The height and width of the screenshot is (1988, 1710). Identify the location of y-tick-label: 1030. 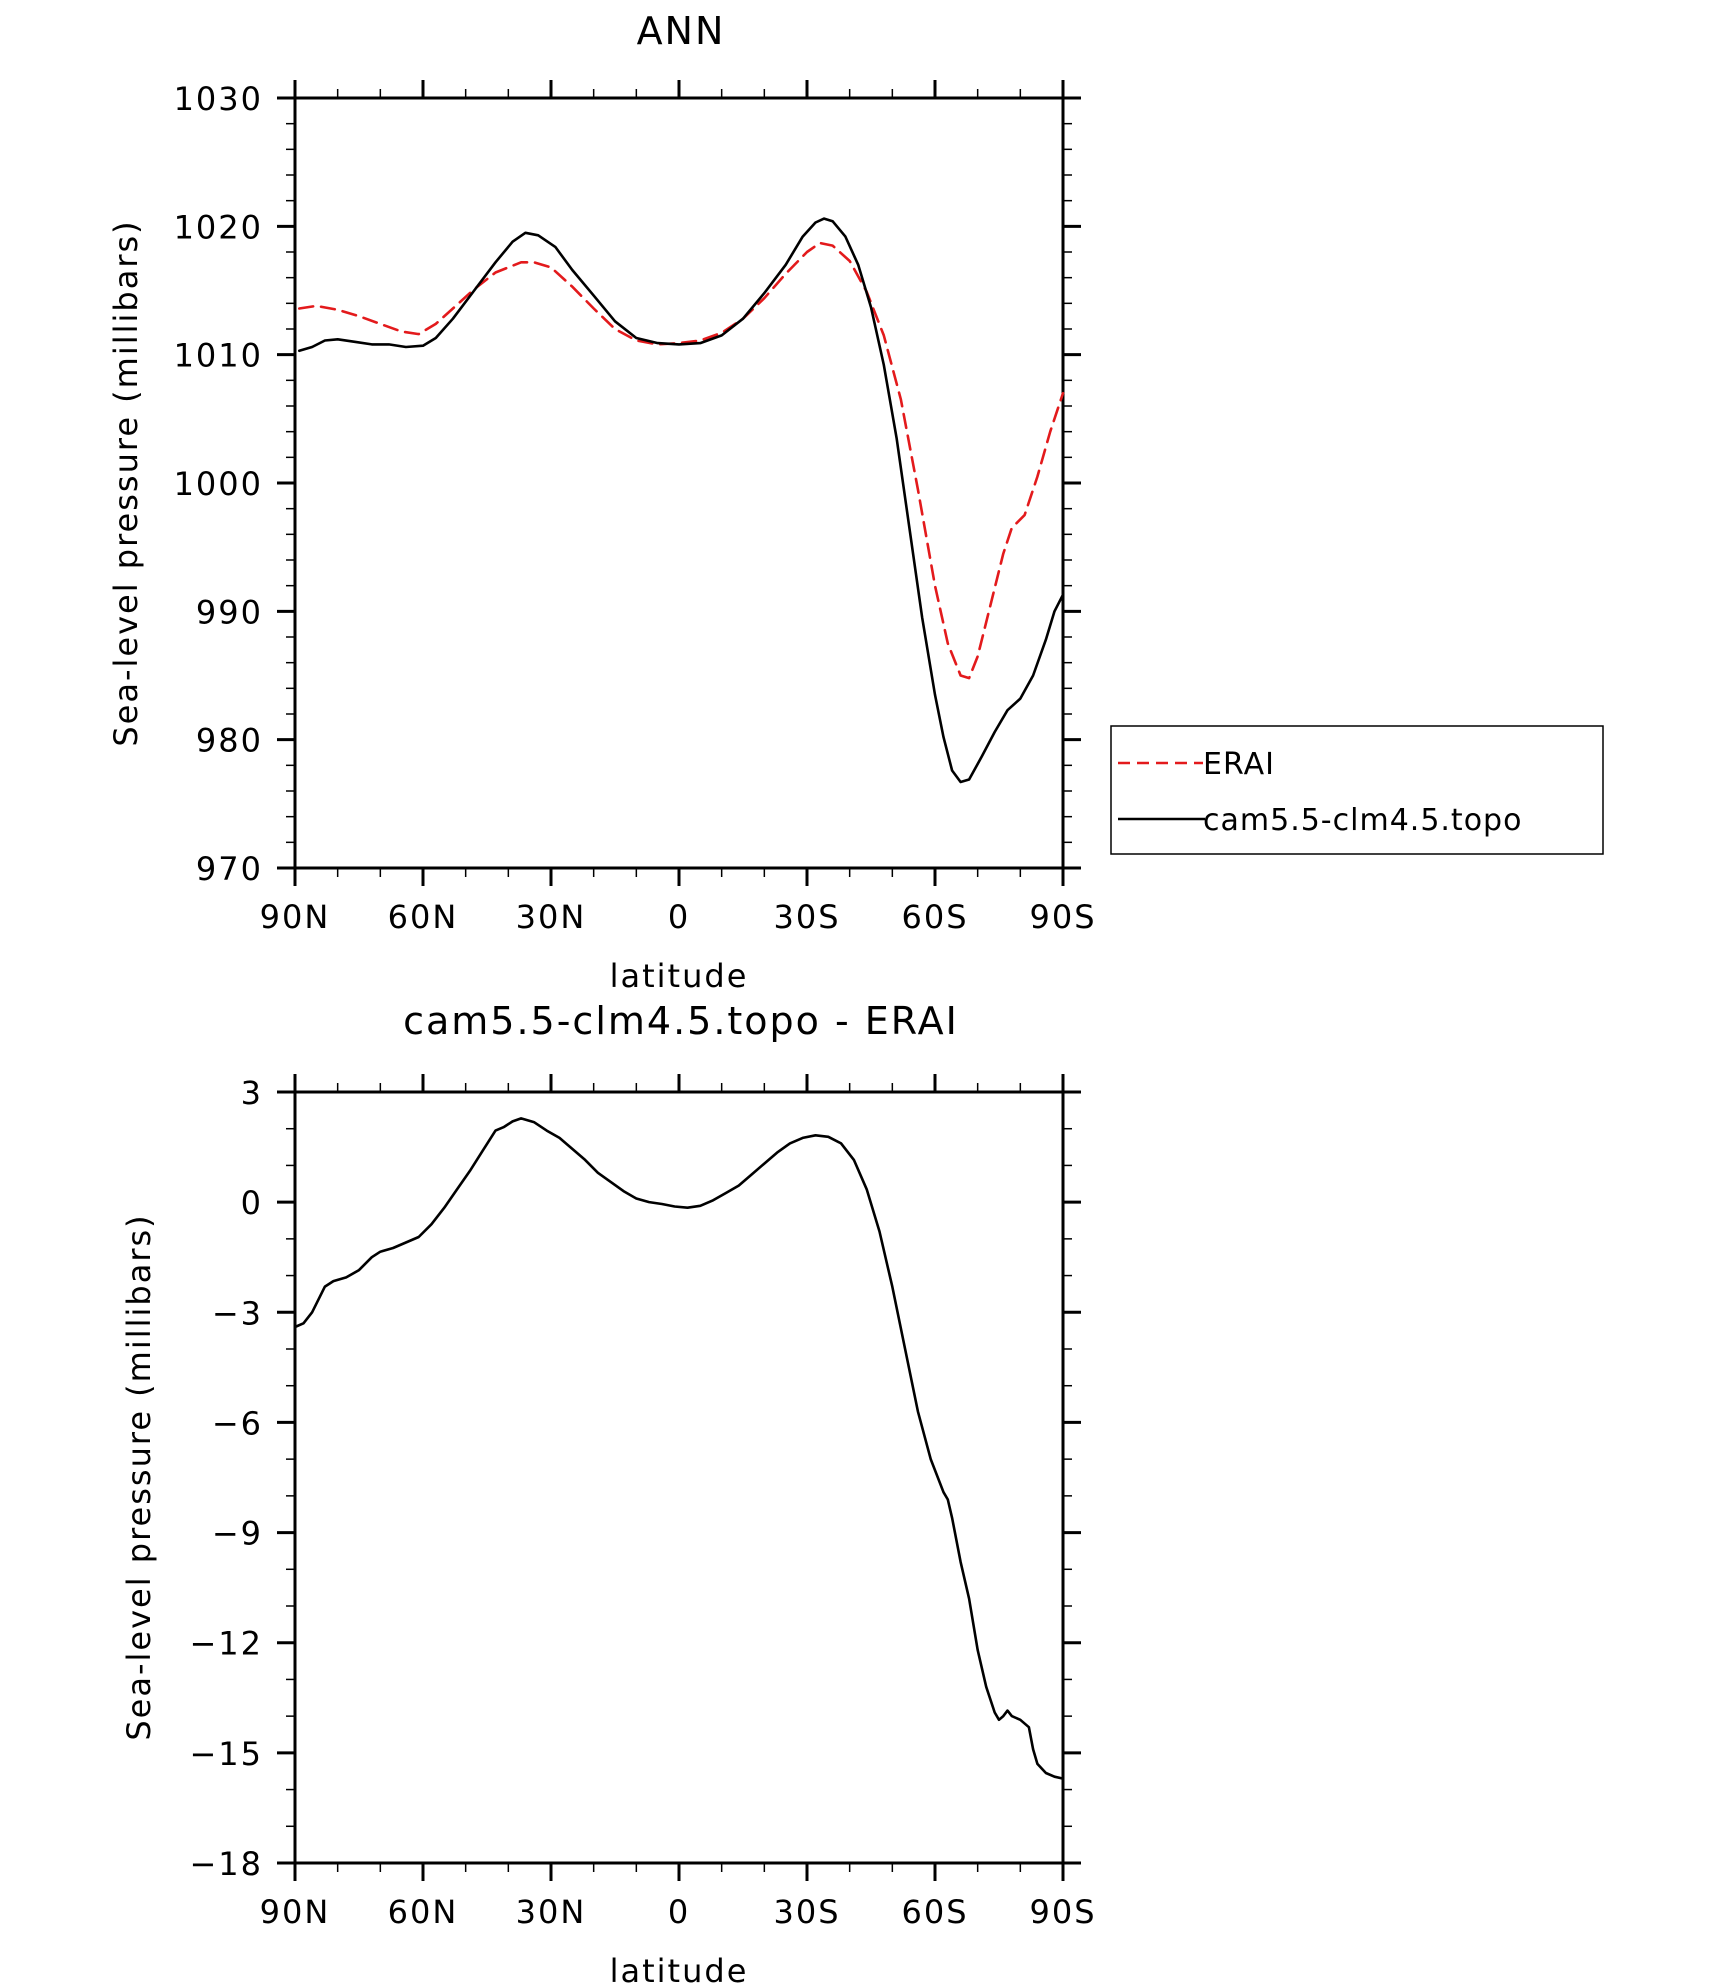
(218, 99).